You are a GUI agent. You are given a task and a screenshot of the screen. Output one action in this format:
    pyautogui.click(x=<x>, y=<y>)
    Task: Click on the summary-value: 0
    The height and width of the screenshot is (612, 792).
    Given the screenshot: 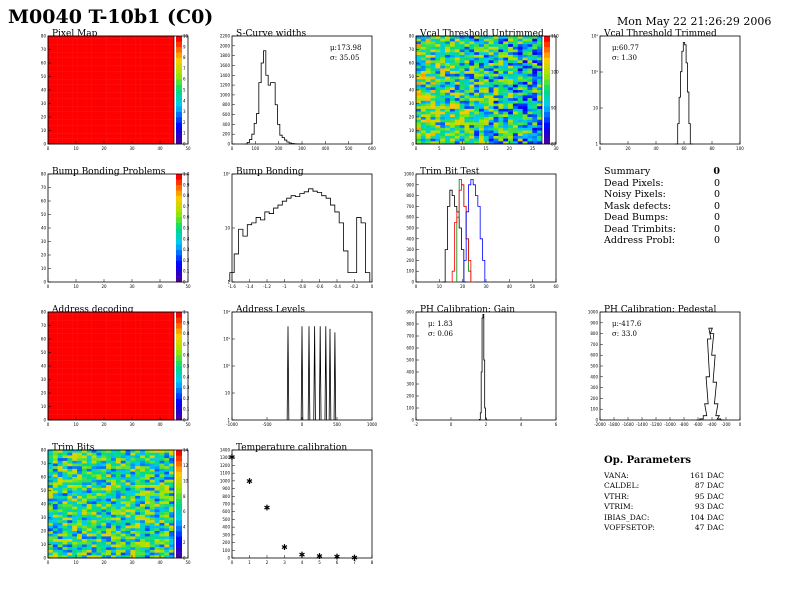 What is the action you would take?
    pyautogui.click(x=716, y=183)
    